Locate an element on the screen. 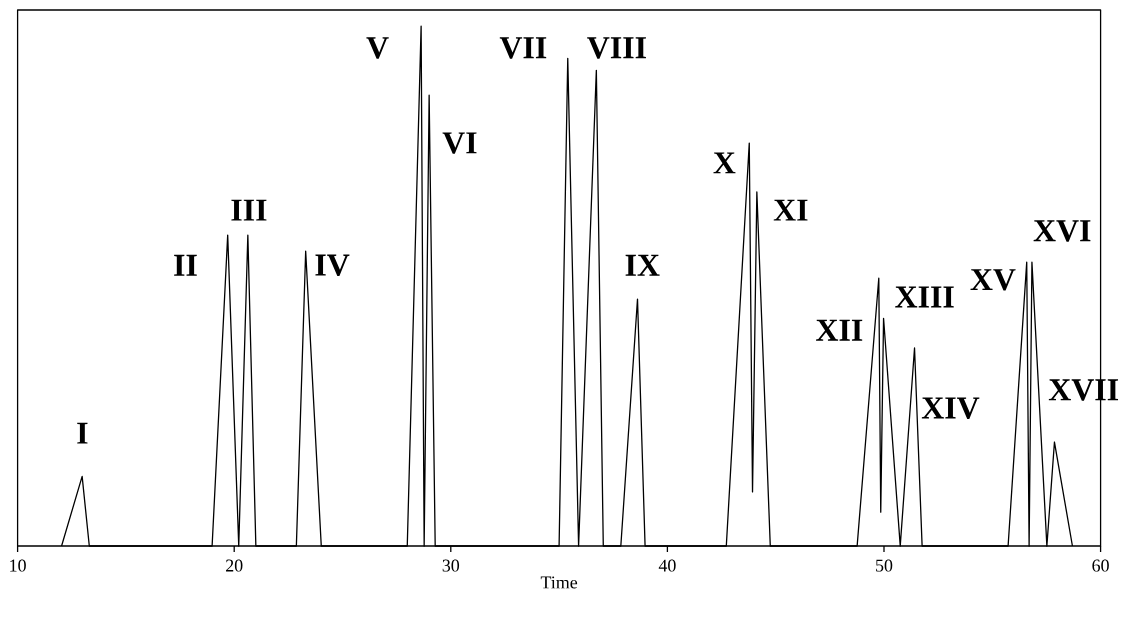  annotation: VIII is located at coordinates (616, 48).